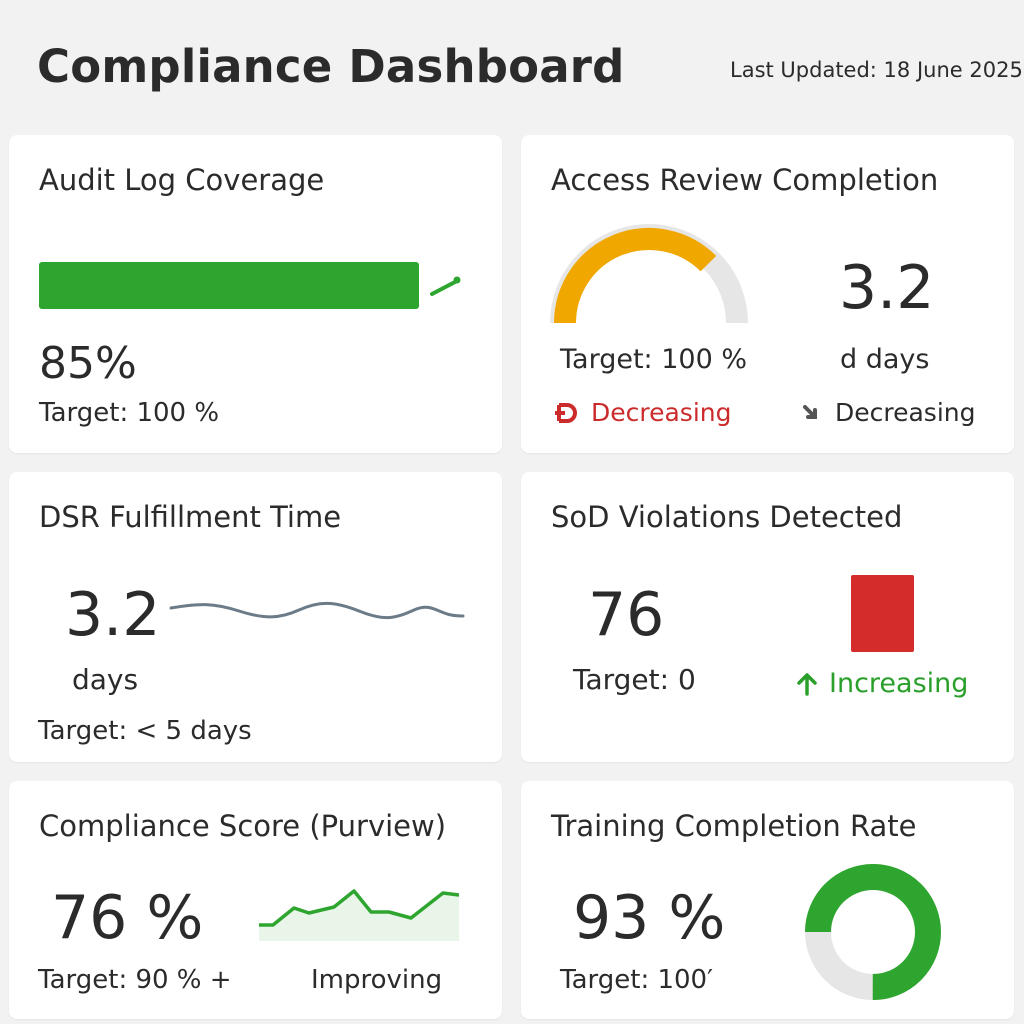 The width and height of the screenshot is (1024, 1024). What do you see at coordinates (905, 412) in the screenshot?
I see `value-trend-label: Decreasing` at bounding box center [905, 412].